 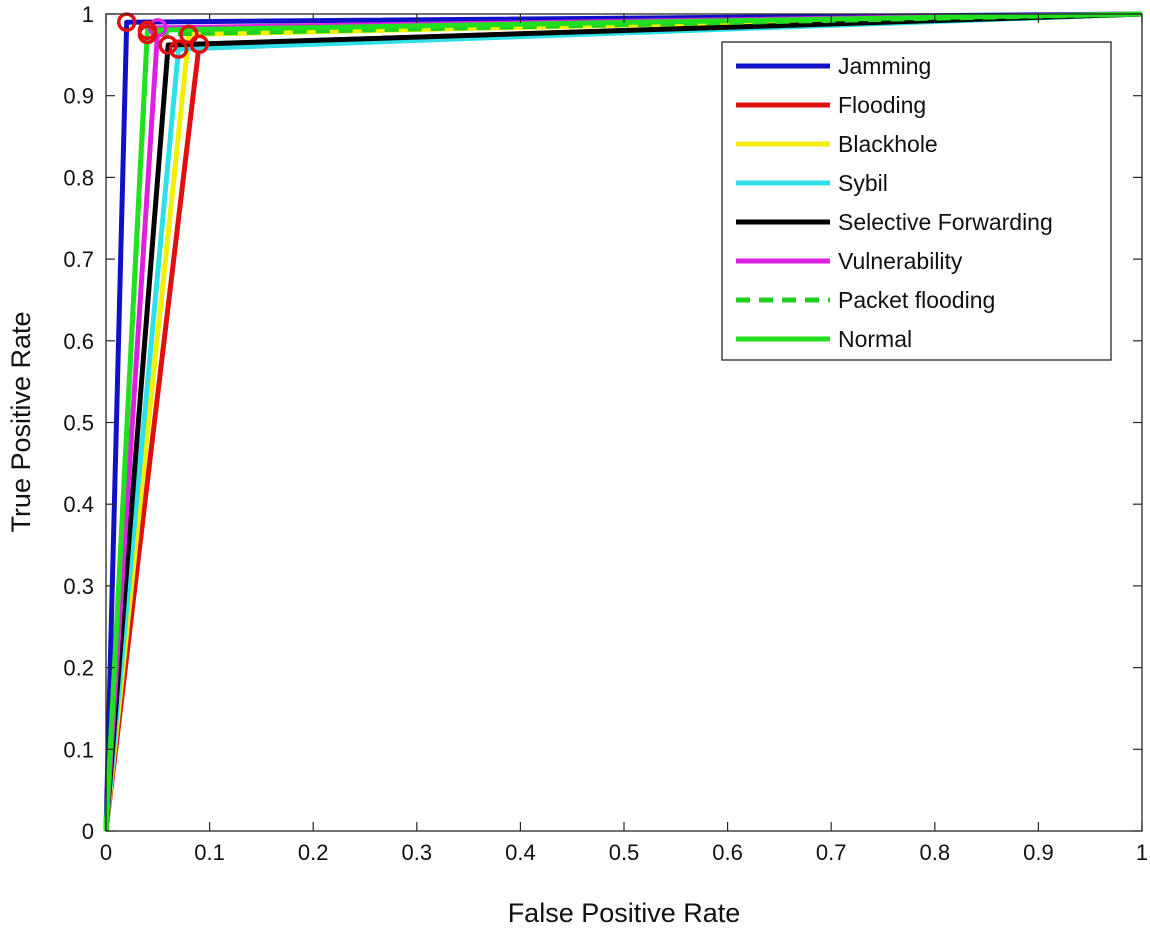 I want to click on x-axis-label: False Positive Rate, so click(x=624, y=913).